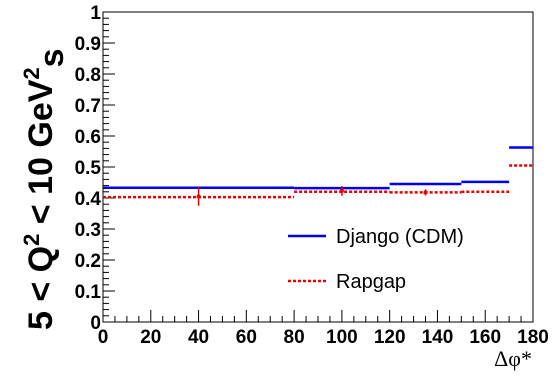 The height and width of the screenshot is (377, 556). I want to click on legend: Django (CDM) Rapgap, so click(376, 259).